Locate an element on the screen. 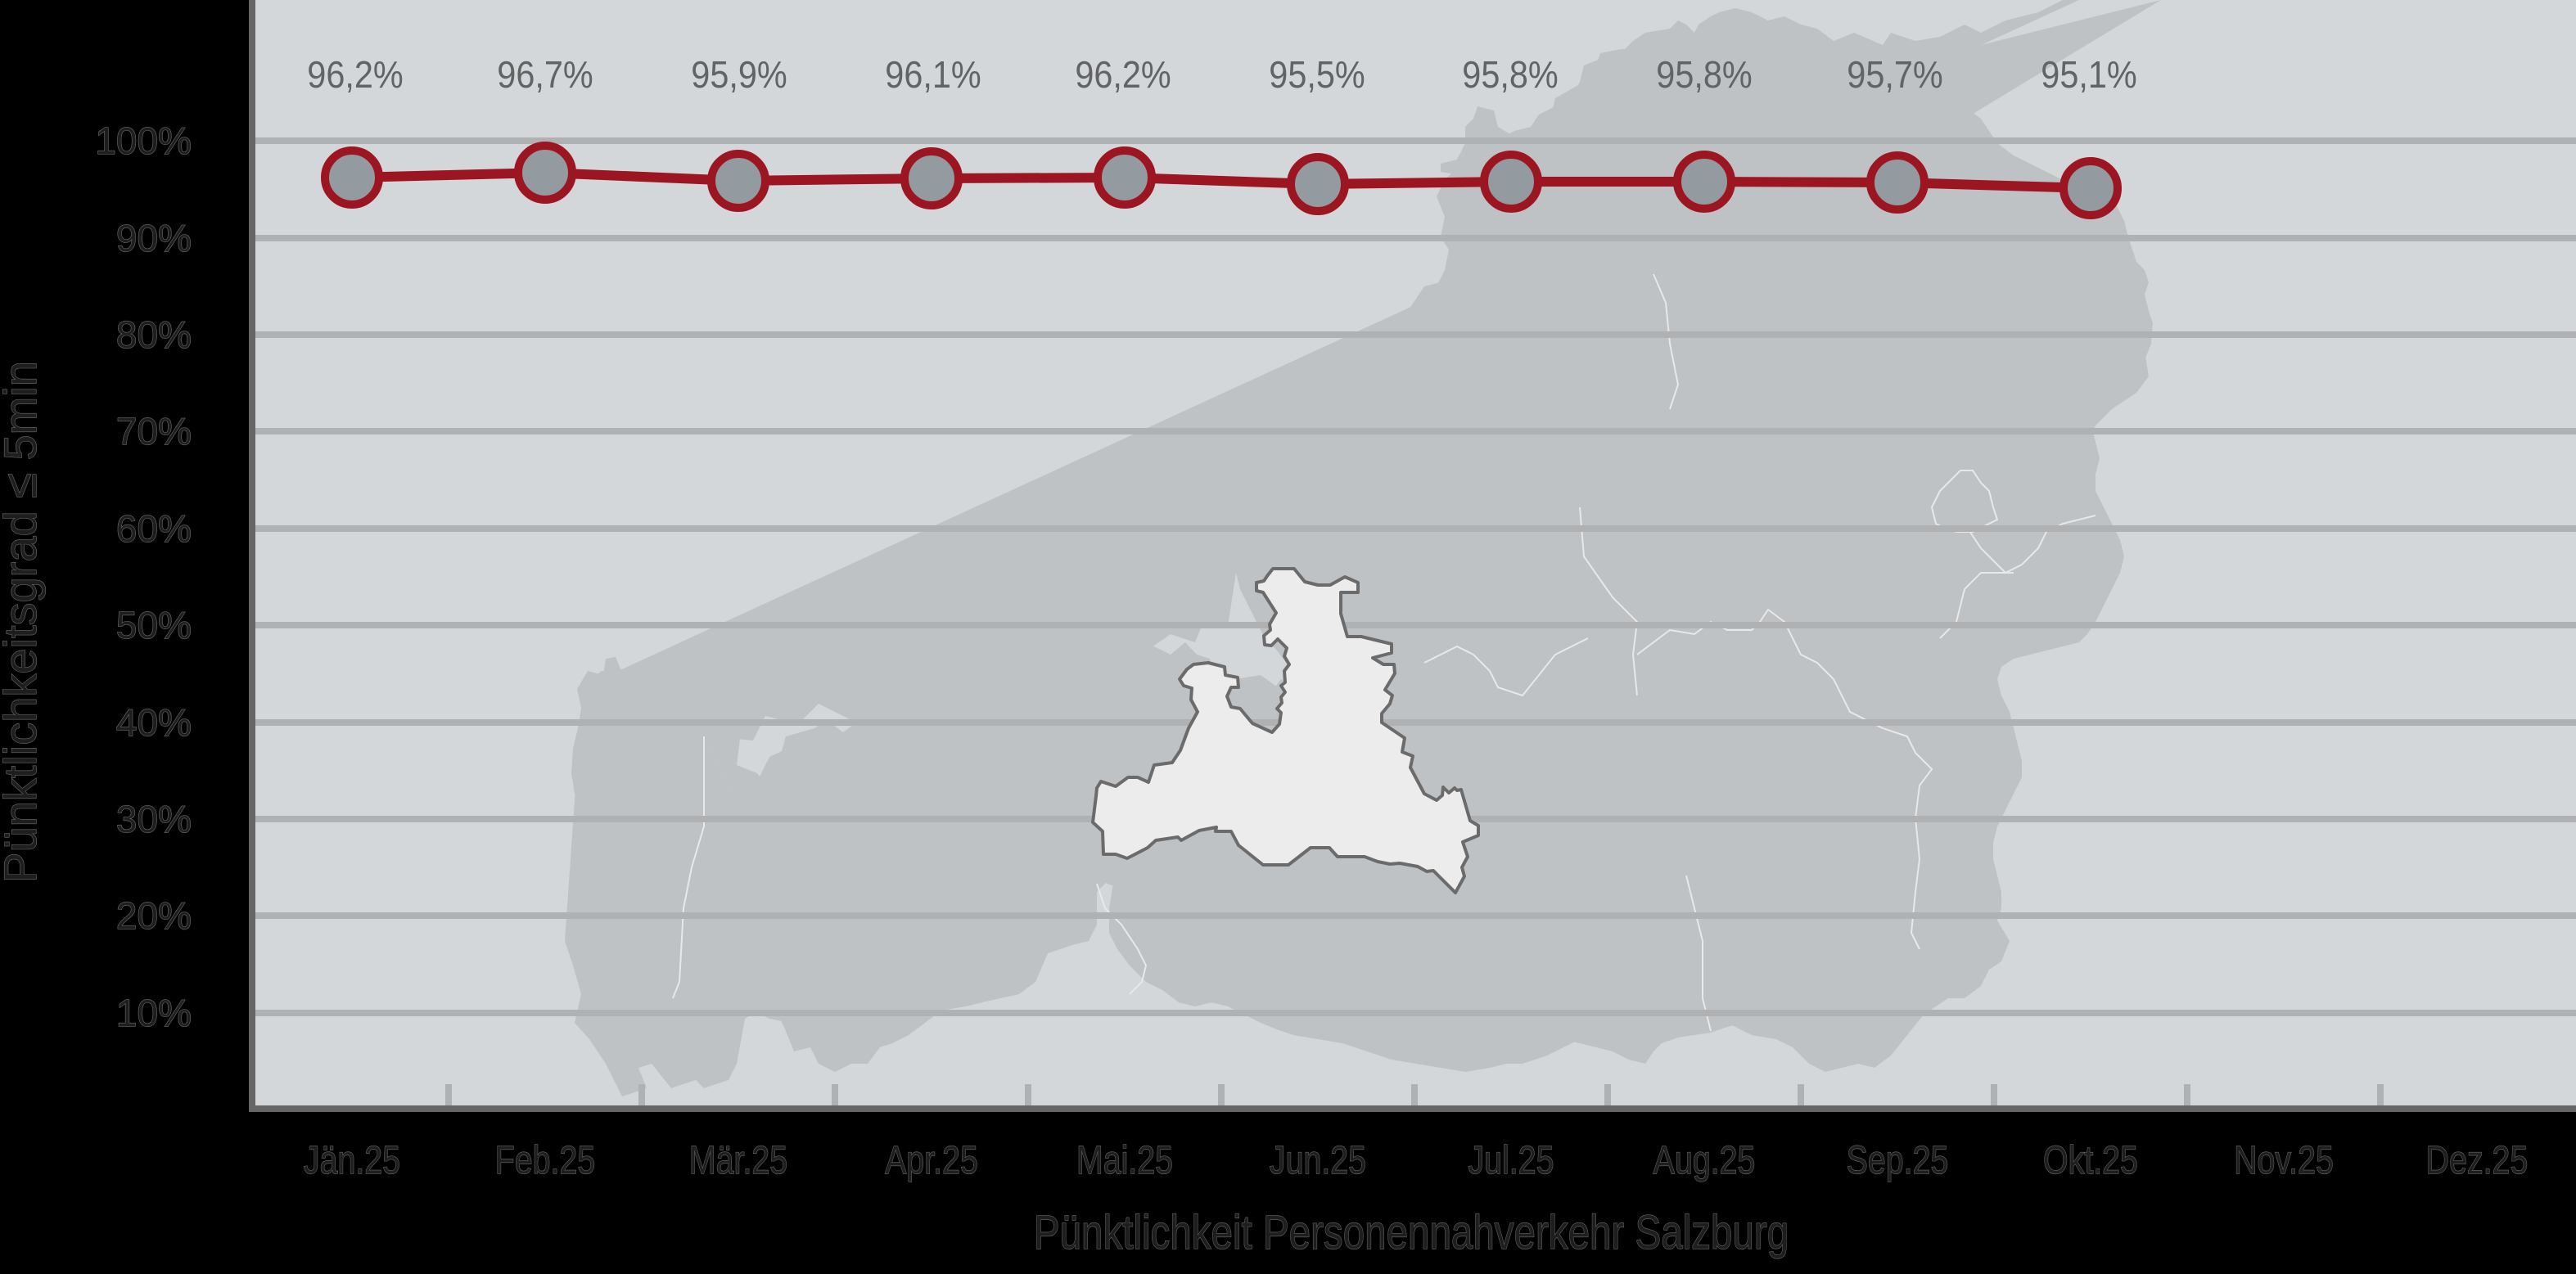 The image size is (2576, 1274). x-axis-ticks is located at coordinates (1414, 1095).